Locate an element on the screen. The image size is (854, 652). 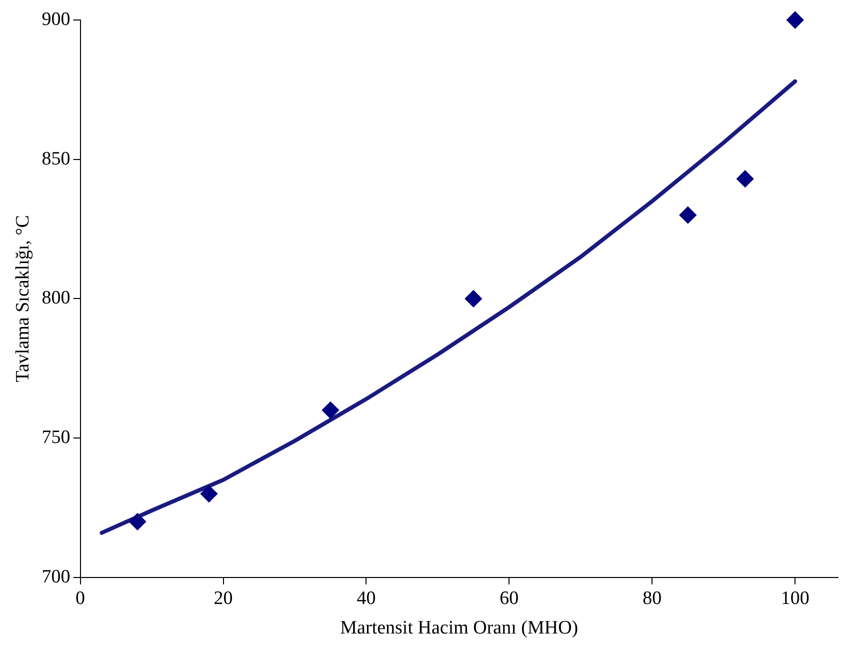
y-tick-label: 700 is located at coordinates (56, 577).